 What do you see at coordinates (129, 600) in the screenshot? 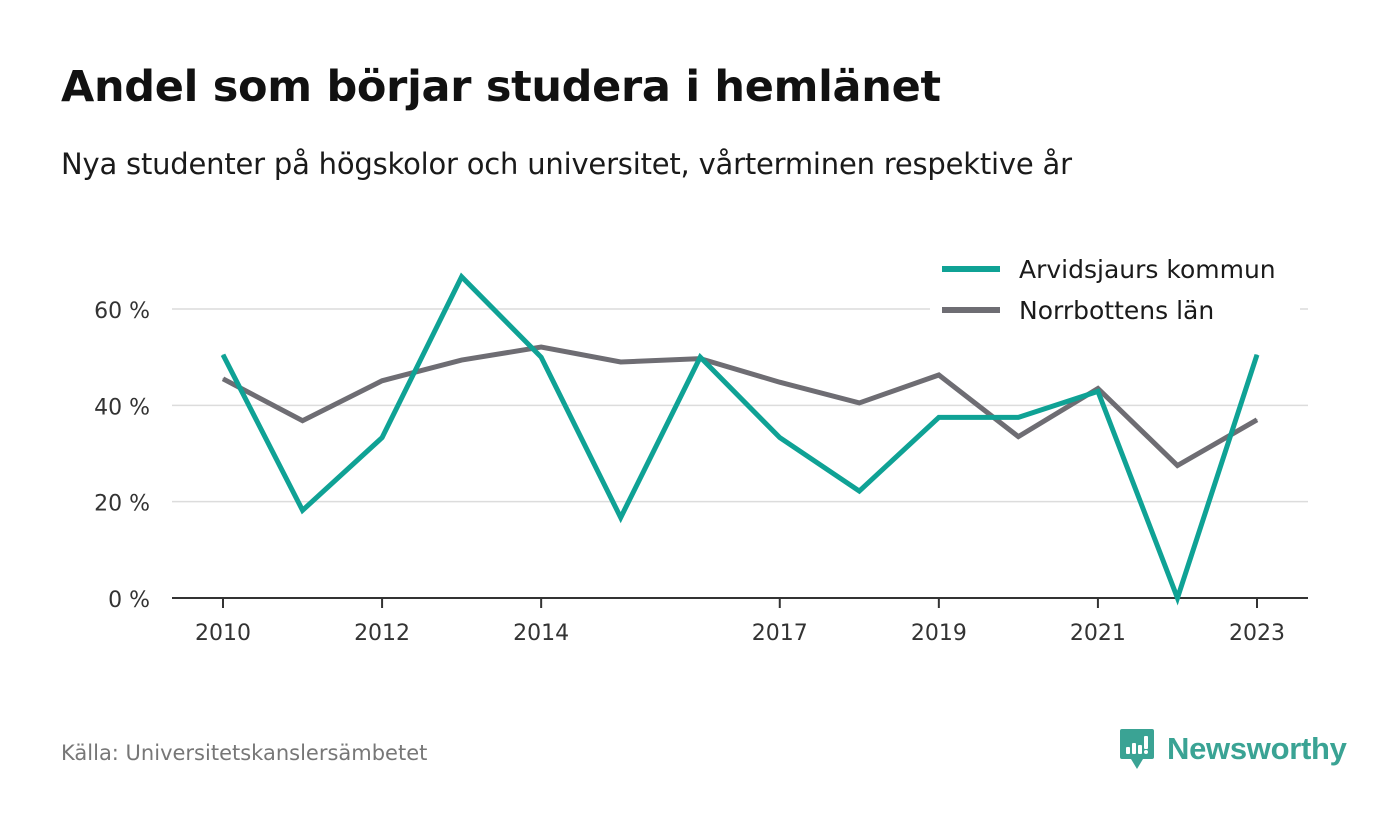
I see `y-tick-label: 0 %` at bounding box center [129, 600].